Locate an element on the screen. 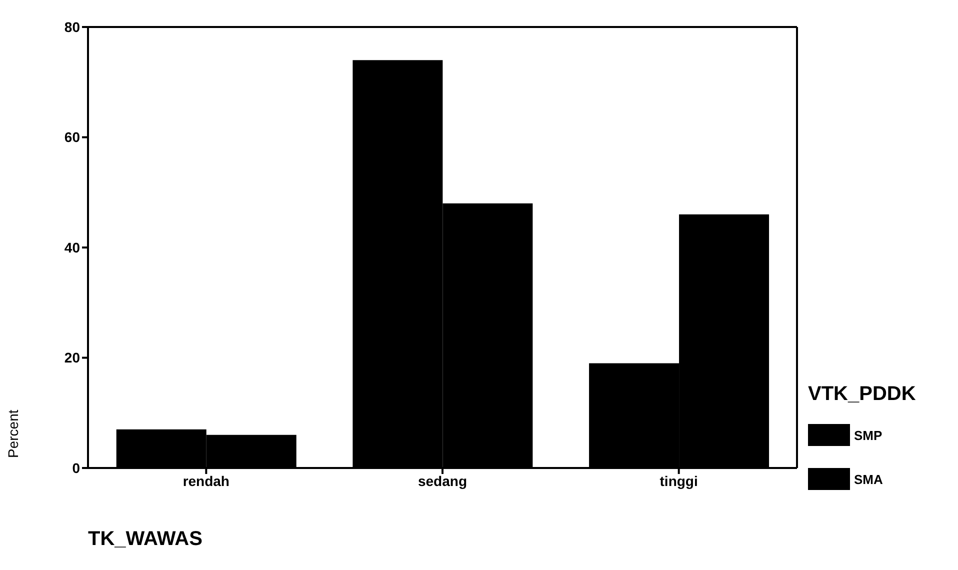  y-tick-label: 80 is located at coordinates (72, 26).